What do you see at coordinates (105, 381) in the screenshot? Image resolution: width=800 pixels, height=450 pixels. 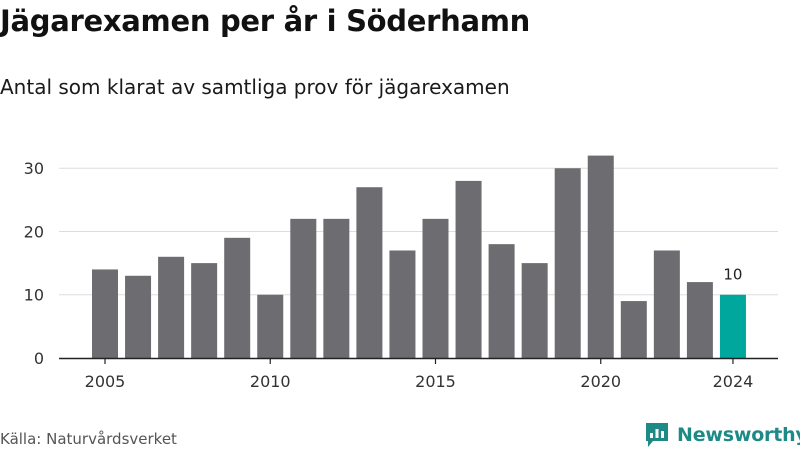 I see `x-tick-label: 2005` at bounding box center [105, 381].